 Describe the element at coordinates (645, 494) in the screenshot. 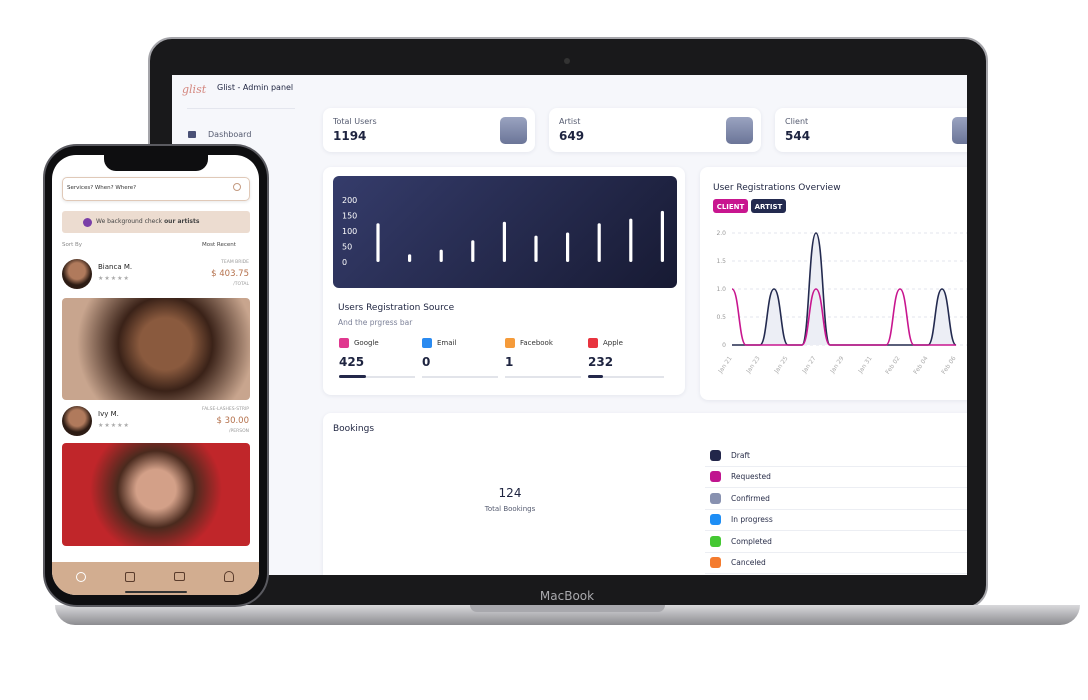

I see `bookings-card` at that location.